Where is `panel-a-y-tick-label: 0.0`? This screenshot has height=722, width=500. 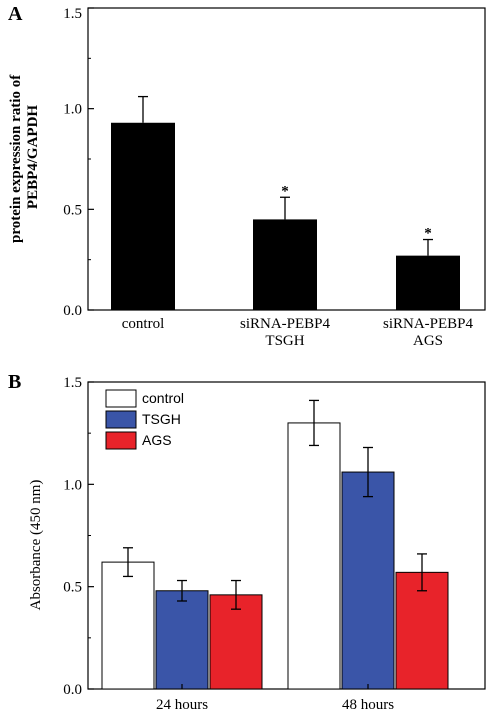 panel-a-y-tick-label: 0.0 is located at coordinates (72, 311).